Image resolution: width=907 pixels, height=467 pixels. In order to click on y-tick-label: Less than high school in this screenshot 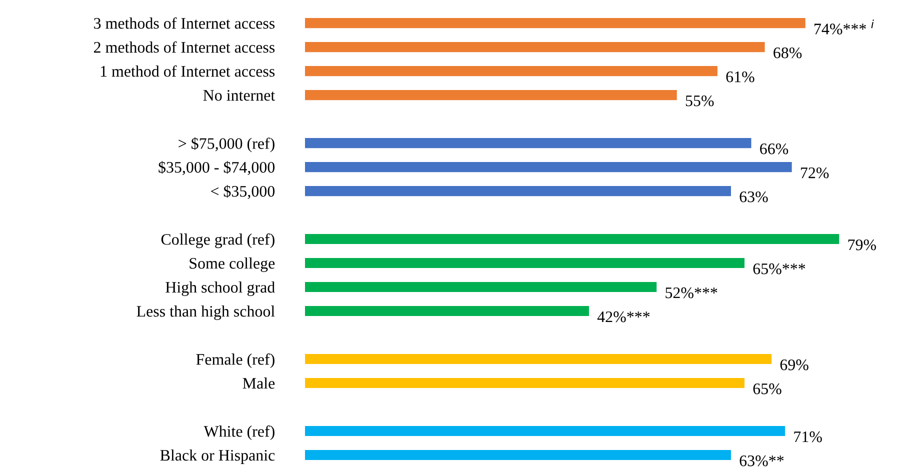, I will do `click(205, 312)`.